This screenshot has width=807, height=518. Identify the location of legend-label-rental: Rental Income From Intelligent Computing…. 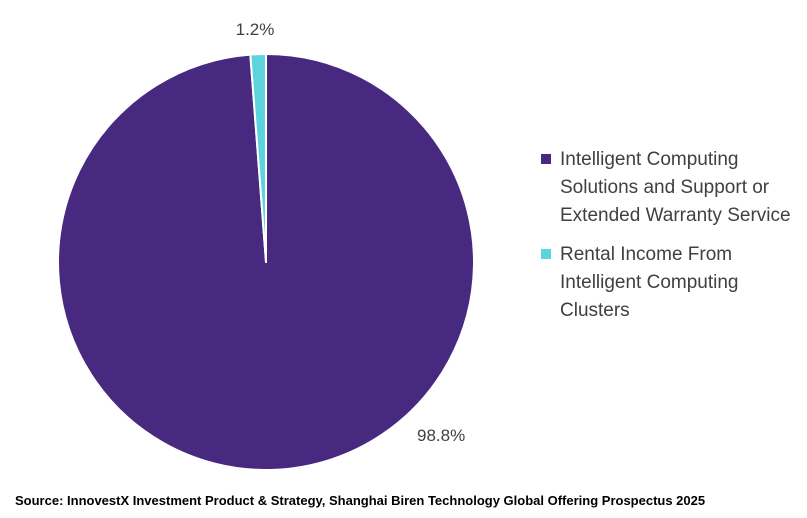
(649, 282).